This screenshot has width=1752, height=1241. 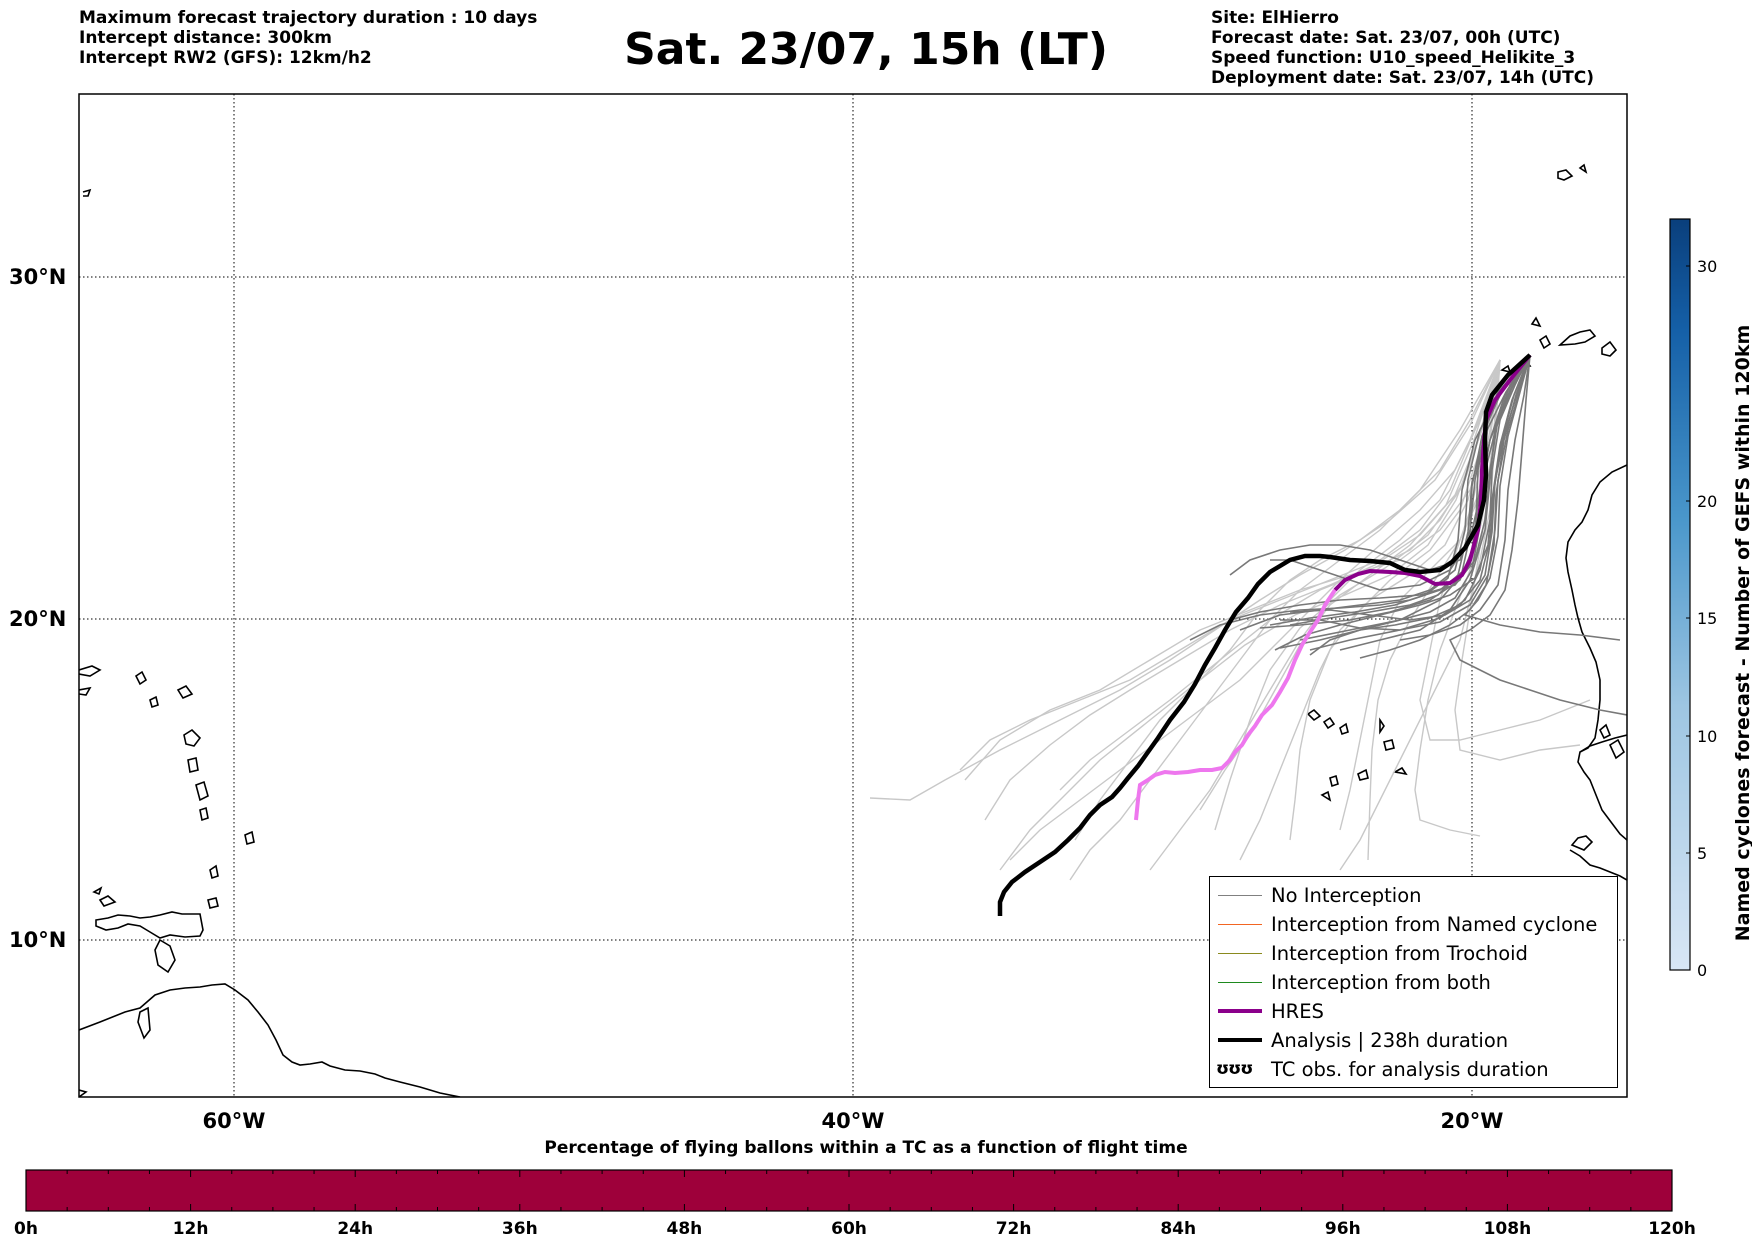 I want to click on legend-label: No Interception, so click(x=1346, y=895).